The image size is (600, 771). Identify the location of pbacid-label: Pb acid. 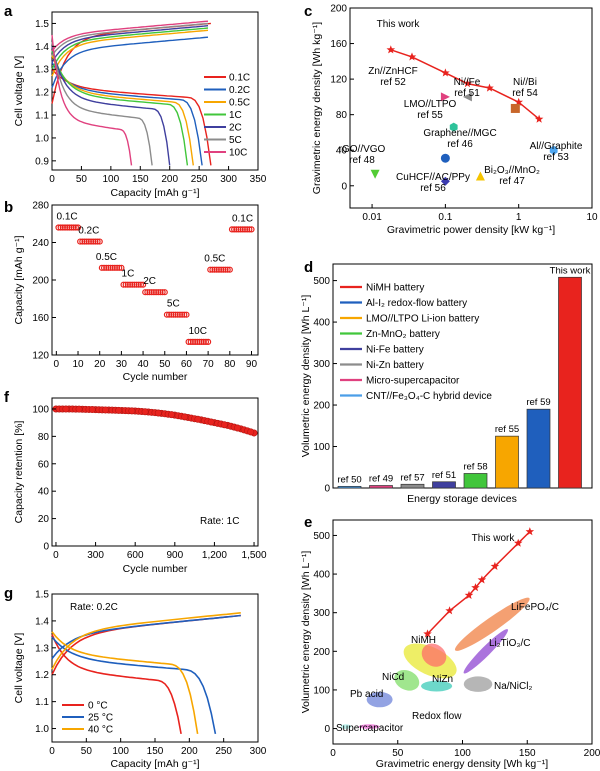
(366, 694).